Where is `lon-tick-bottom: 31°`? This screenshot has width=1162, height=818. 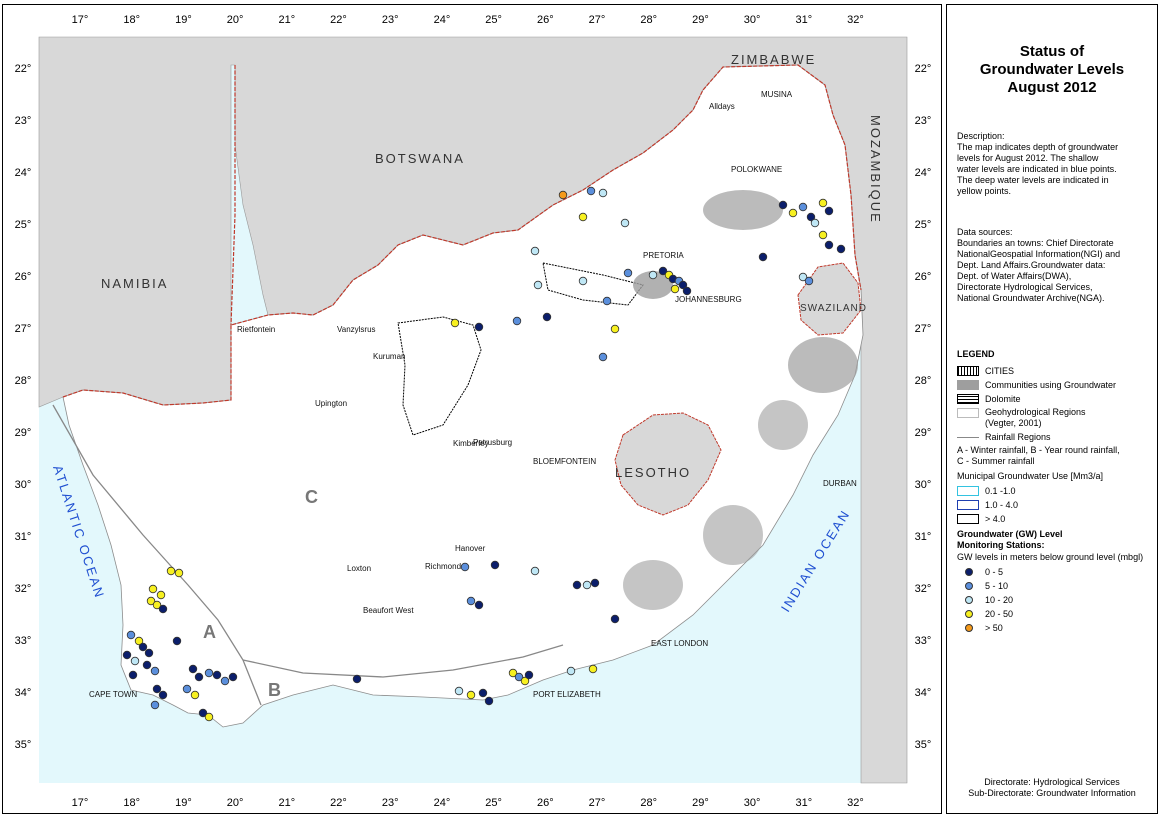 lon-tick-bottom: 31° is located at coordinates (803, 803).